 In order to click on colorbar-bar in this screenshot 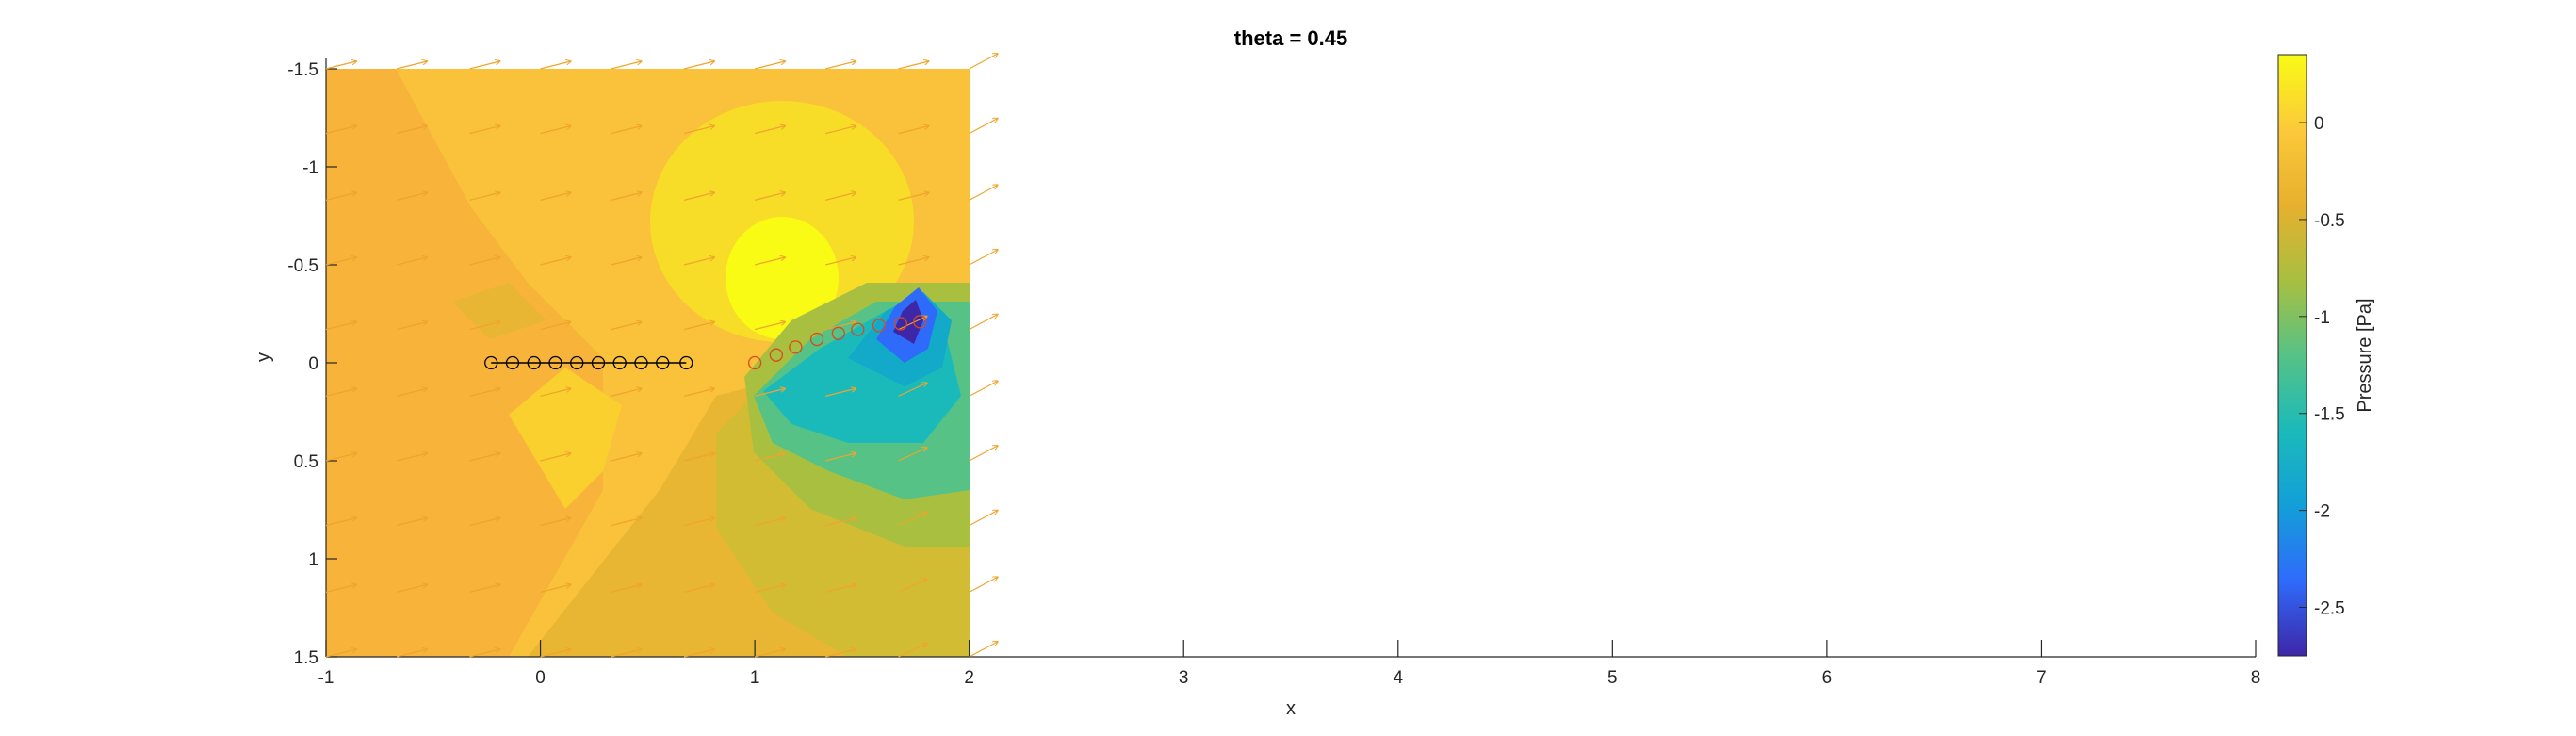, I will do `click(2292, 356)`.